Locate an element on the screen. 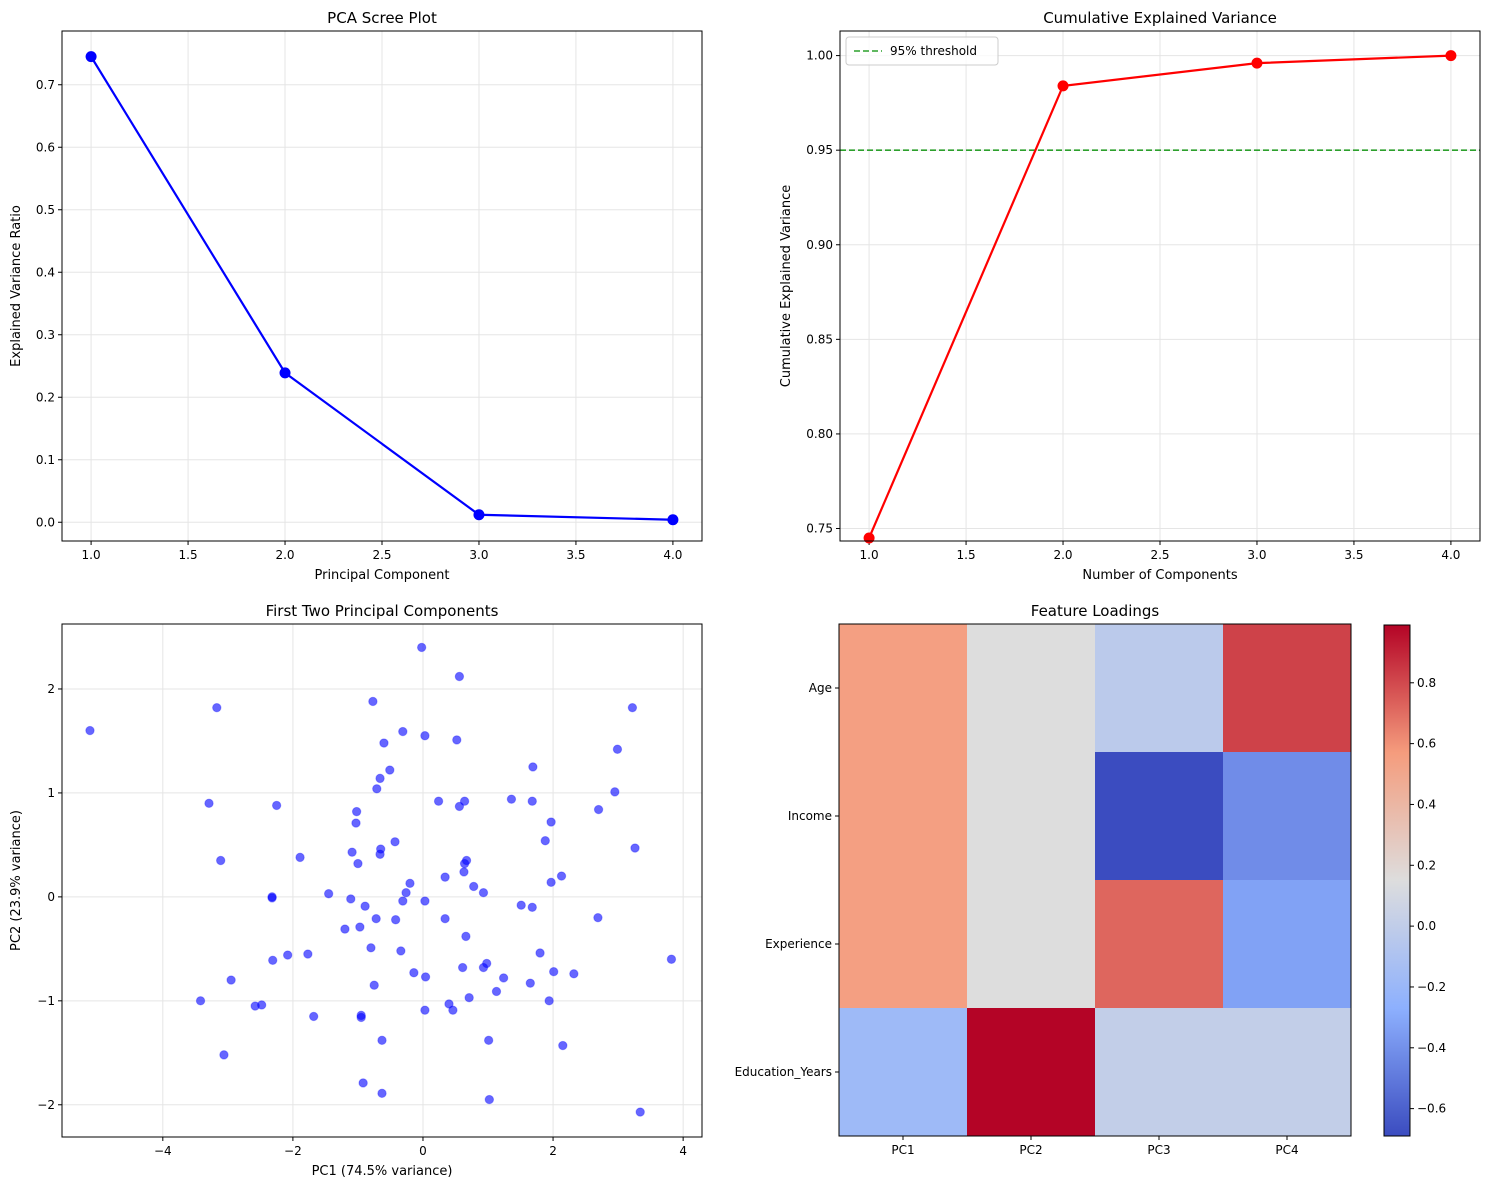  x-tick-label: 2 is located at coordinates (553, 1151).